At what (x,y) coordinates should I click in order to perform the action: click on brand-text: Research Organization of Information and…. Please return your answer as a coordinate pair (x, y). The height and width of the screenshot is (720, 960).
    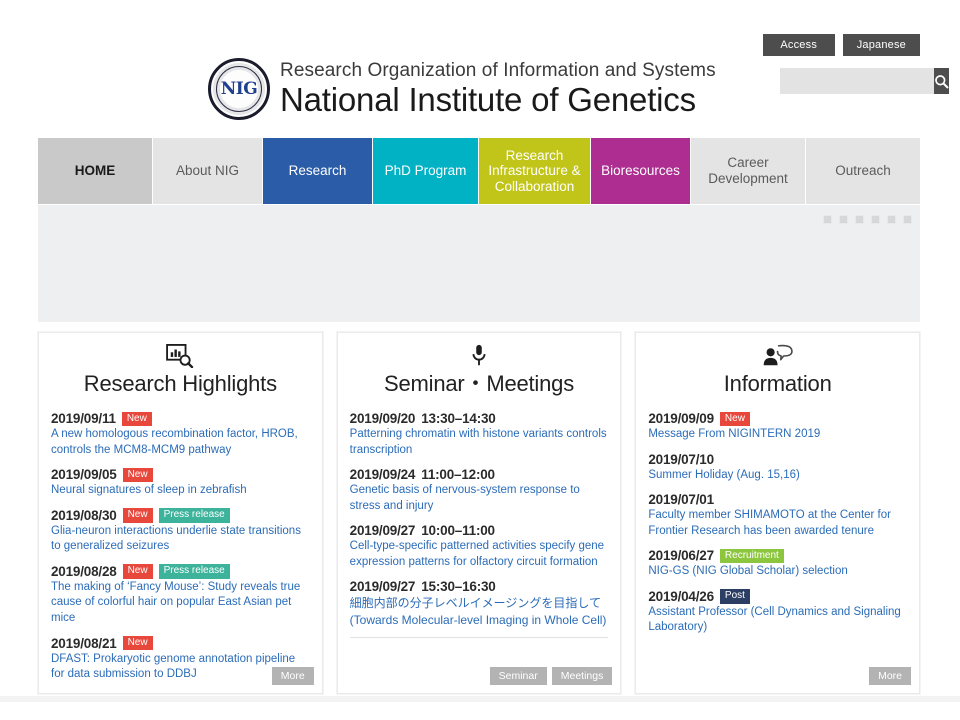
    Looking at the image, I should click on (498, 88).